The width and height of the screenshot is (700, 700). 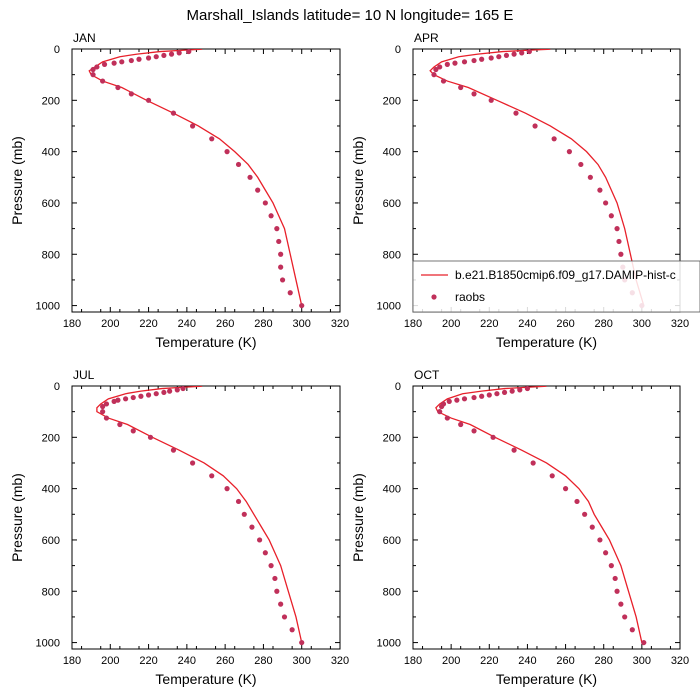 What do you see at coordinates (398, 387) in the screenshot?
I see `y-tick-label: 0` at bounding box center [398, 387].